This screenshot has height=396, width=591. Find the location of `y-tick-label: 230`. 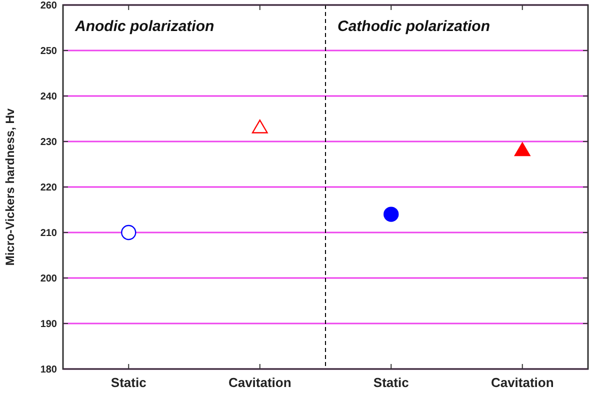

y-tick-label: 230 is located at coordinates (49, 142).